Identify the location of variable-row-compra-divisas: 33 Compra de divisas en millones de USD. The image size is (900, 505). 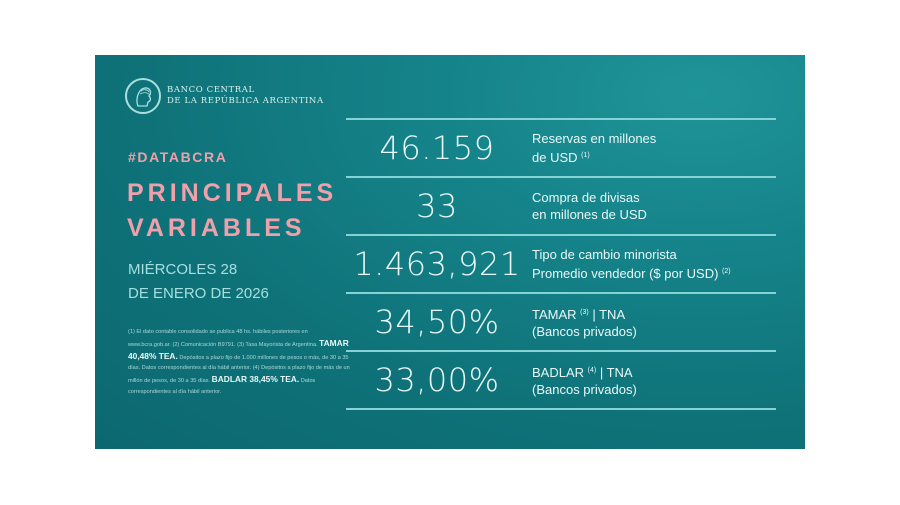
(561, 206).